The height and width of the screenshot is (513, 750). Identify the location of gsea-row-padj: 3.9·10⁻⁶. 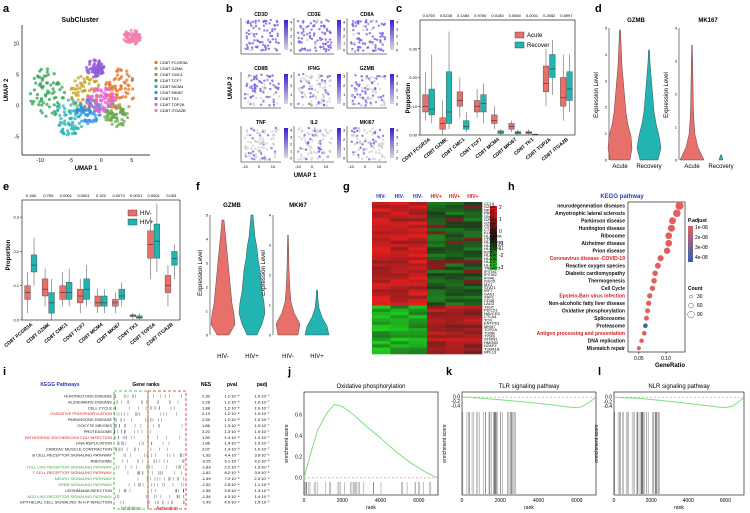
(261, 455).